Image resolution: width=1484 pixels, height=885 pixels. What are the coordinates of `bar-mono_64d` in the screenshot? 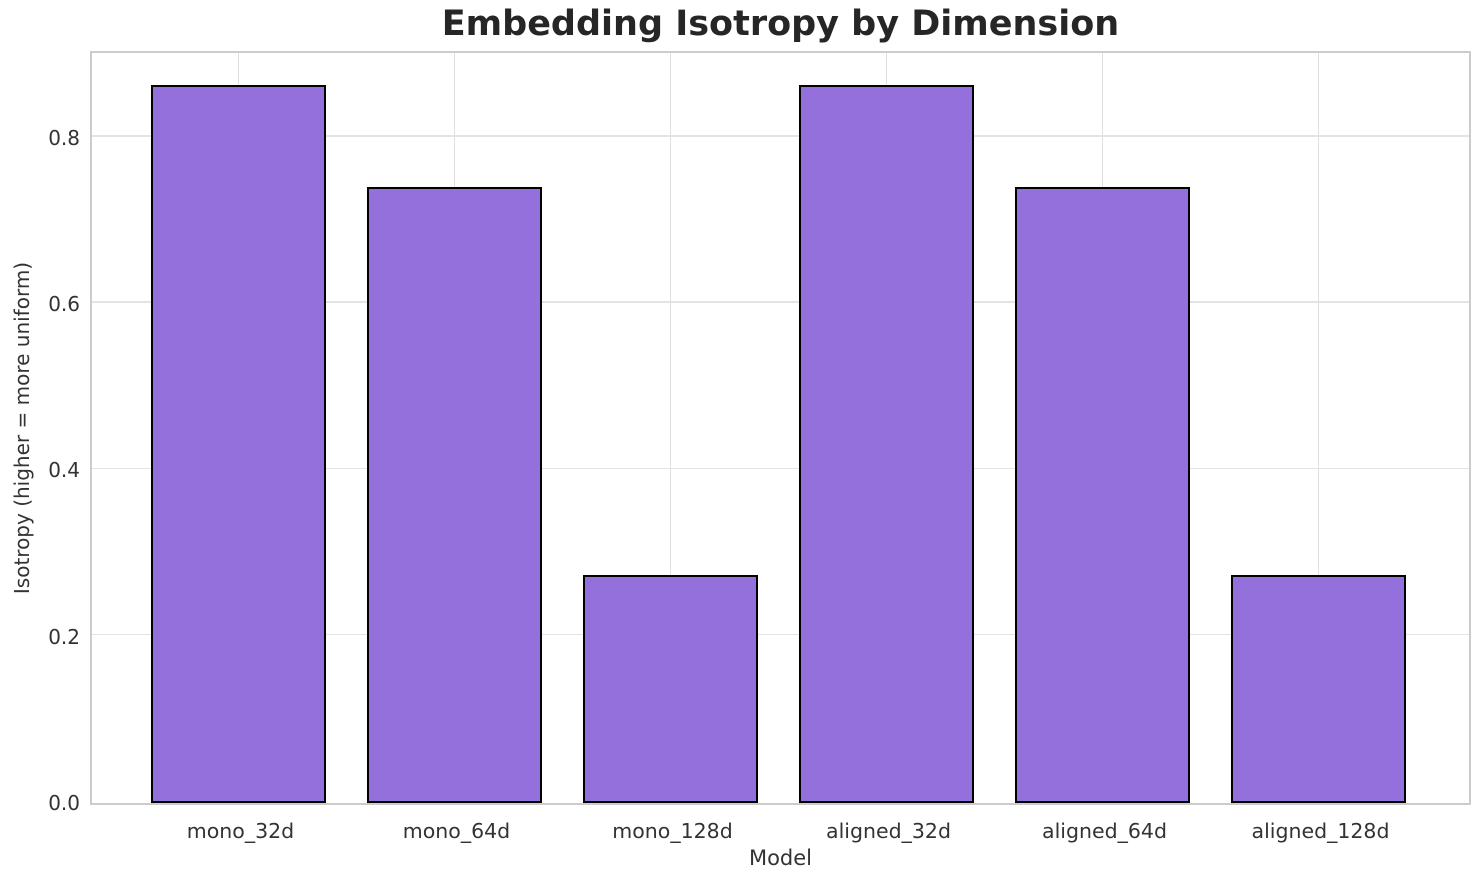 It's located at (454, 495).